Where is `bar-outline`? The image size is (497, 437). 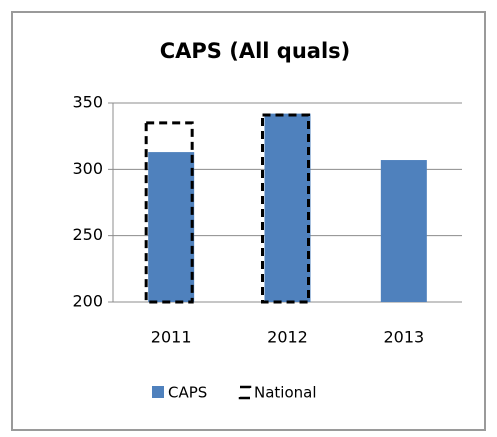 bar-outline is located at coordinates (169, 212).